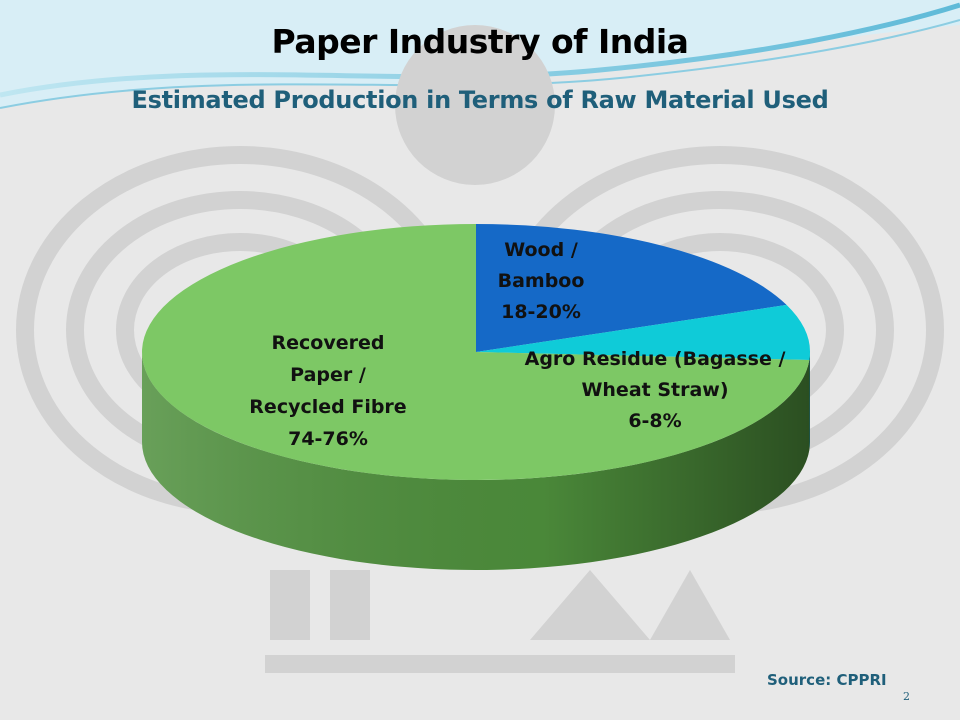 The width and height of the screenshot is (960, 720). I want to click on pie-slice-label-2: Recovered Paper / Recycled Fibre 74-76%, so click(327, 391).